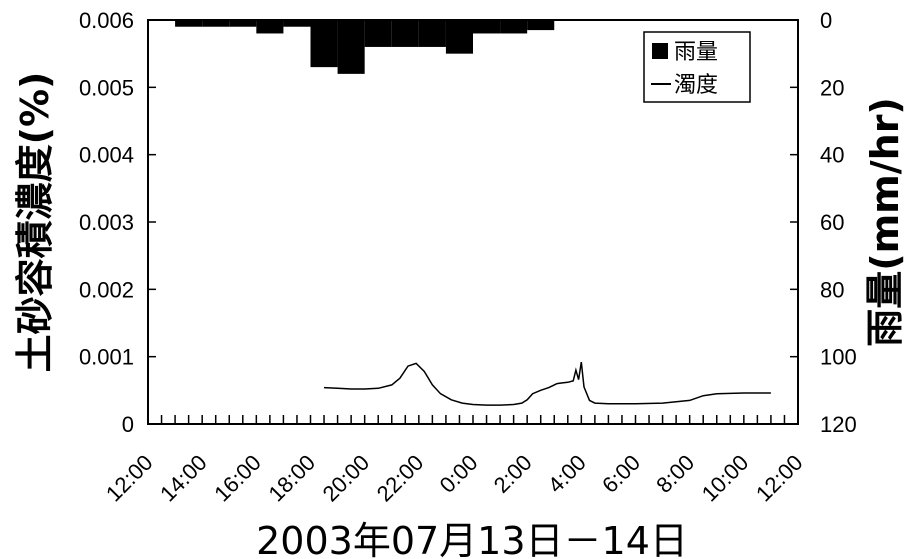 The height and width of the screenshot is (559, 920). What do you see at coordinates (106, 87) in the screenshot?
I see `left-tick-label: 0.005` at bounding box center [106, 87].